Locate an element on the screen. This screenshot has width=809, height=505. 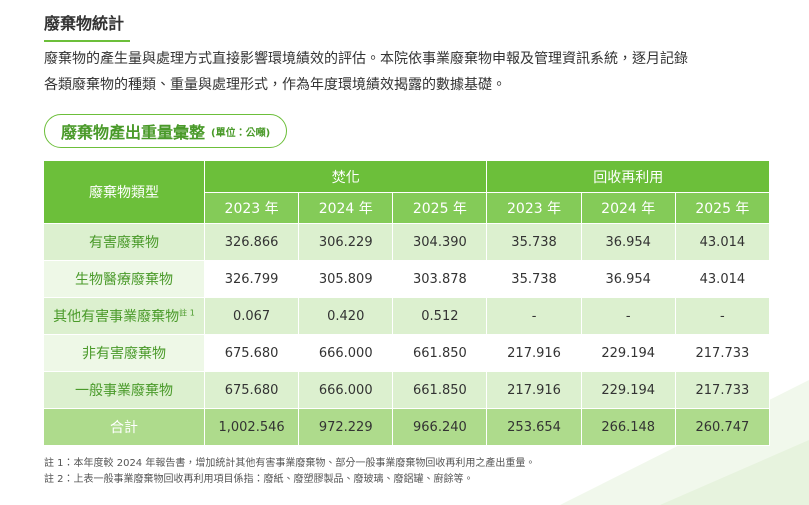
table-row: 其他有害事業廢棄物註 1 0.067 0.420 0.512- - - is located at coordinates (407, 316).